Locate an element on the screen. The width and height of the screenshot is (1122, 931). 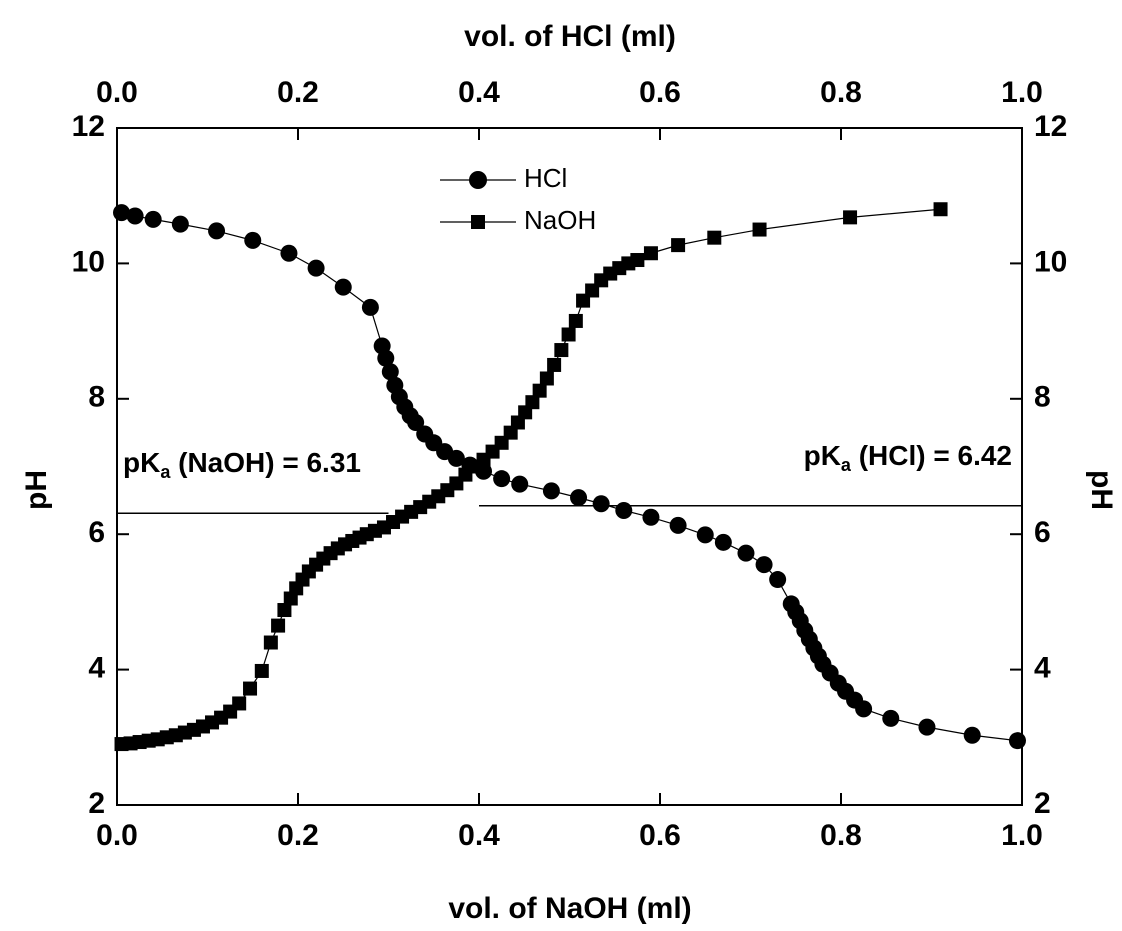
annotation: pKa (NaOH) = 6.31 is located at coordinates (242, 465).